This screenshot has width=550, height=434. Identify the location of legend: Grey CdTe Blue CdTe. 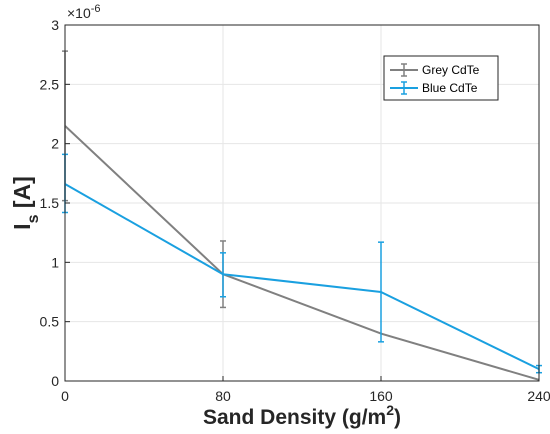
(441, 78).